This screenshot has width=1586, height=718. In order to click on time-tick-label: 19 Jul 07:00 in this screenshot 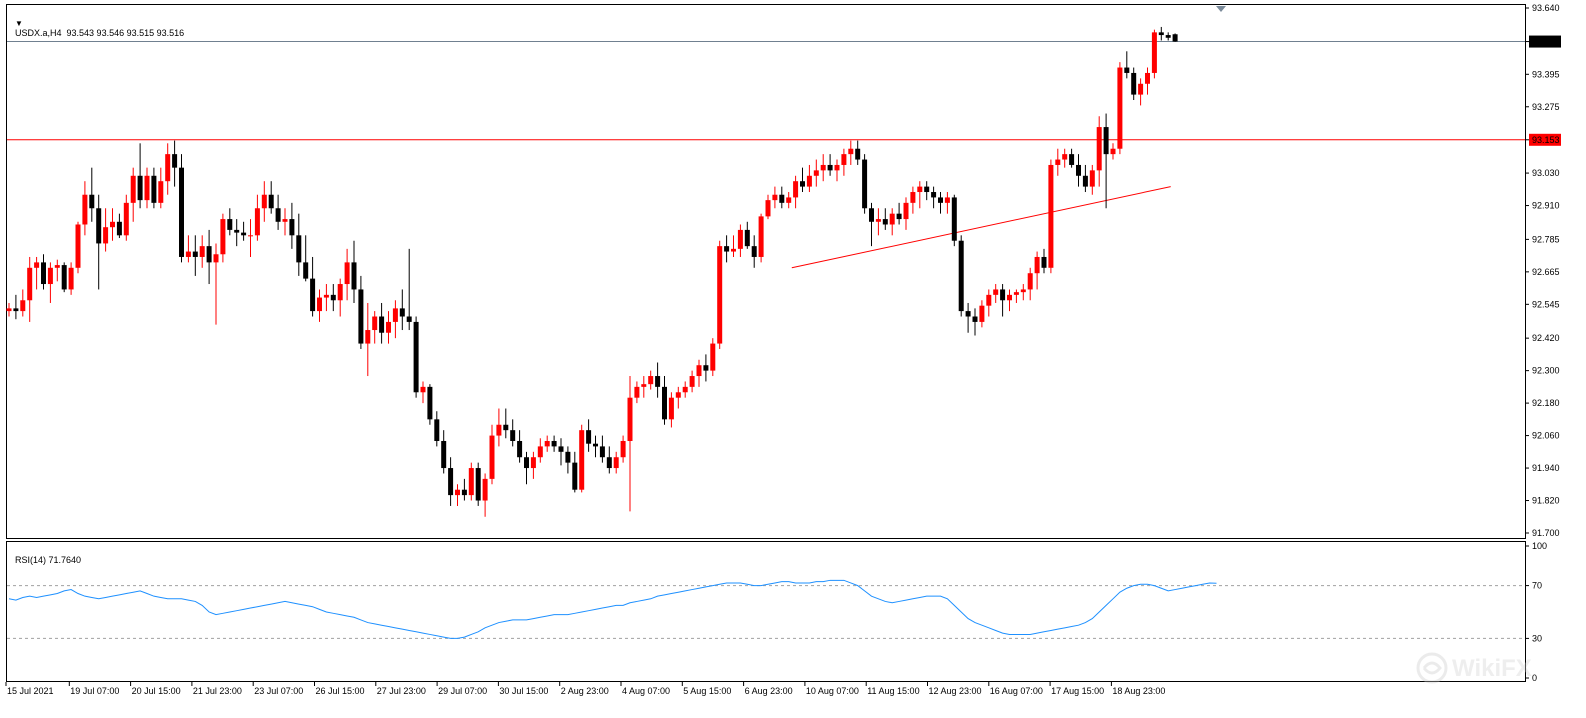, I will do `click(94, 691)`.